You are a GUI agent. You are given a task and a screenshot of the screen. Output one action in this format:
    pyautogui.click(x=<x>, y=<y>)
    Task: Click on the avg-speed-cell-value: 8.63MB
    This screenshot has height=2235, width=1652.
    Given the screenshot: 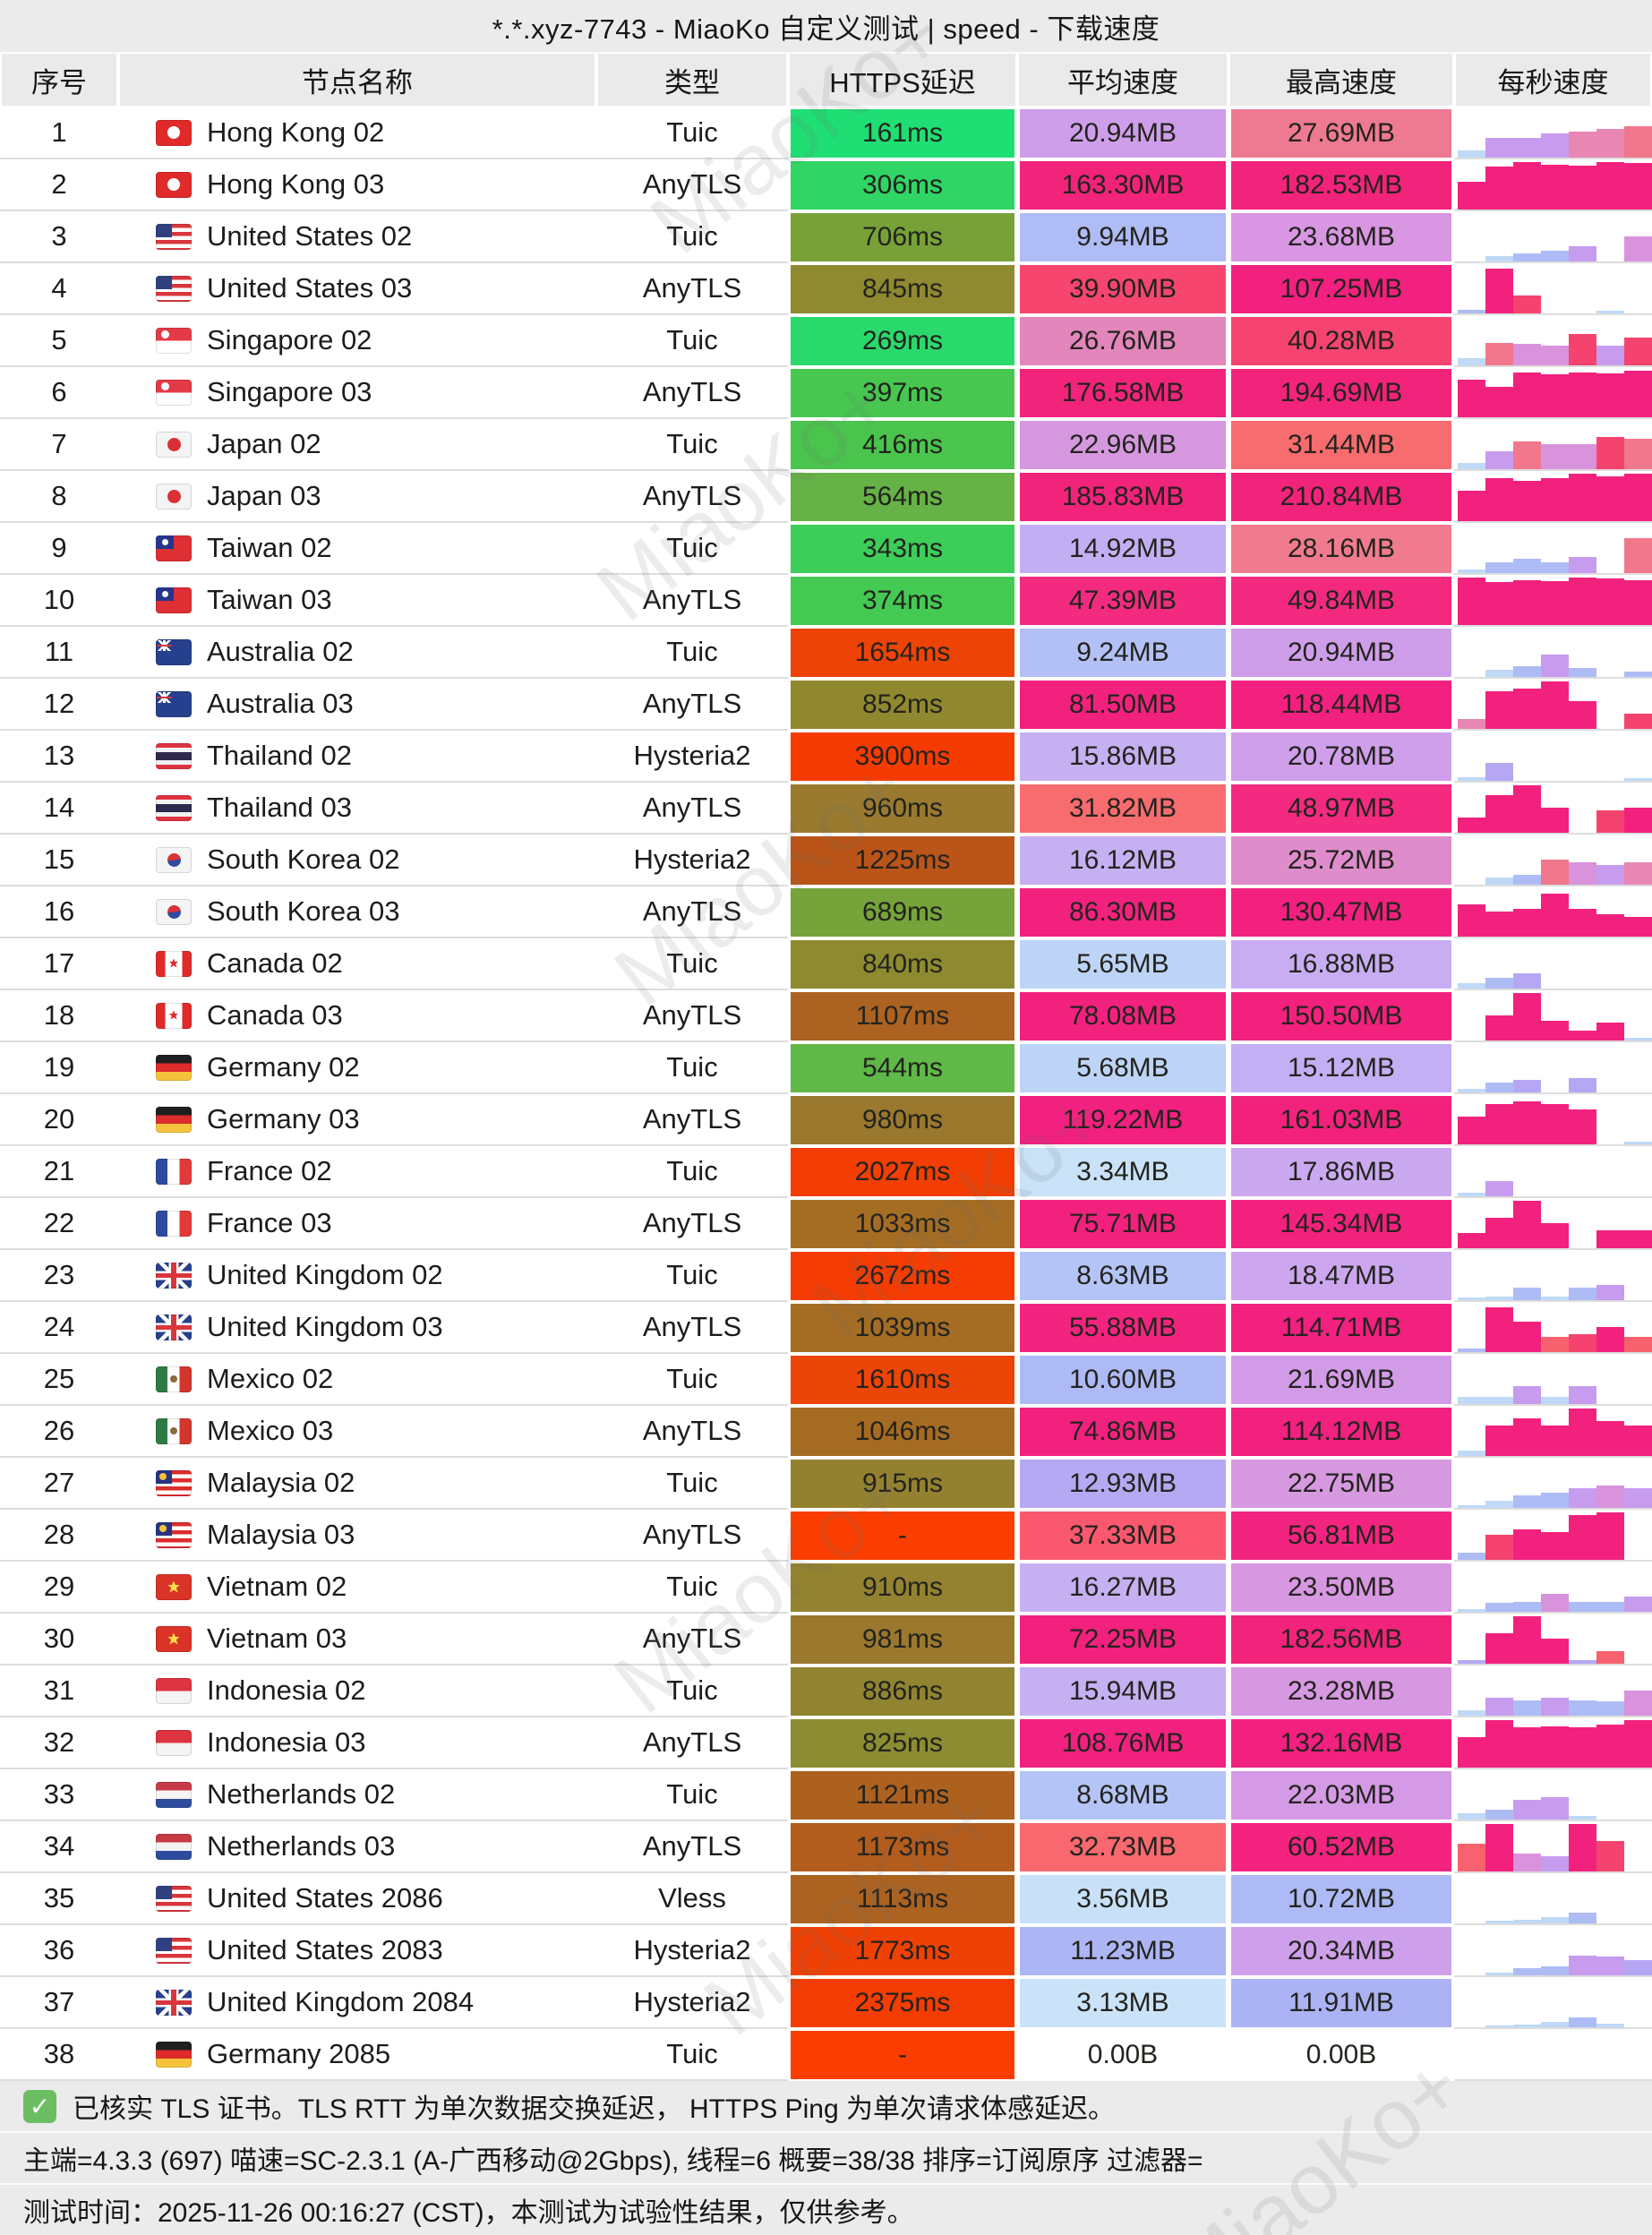 What is the action you would take?
    pyautogui.click(x=1123, y=1276)
    